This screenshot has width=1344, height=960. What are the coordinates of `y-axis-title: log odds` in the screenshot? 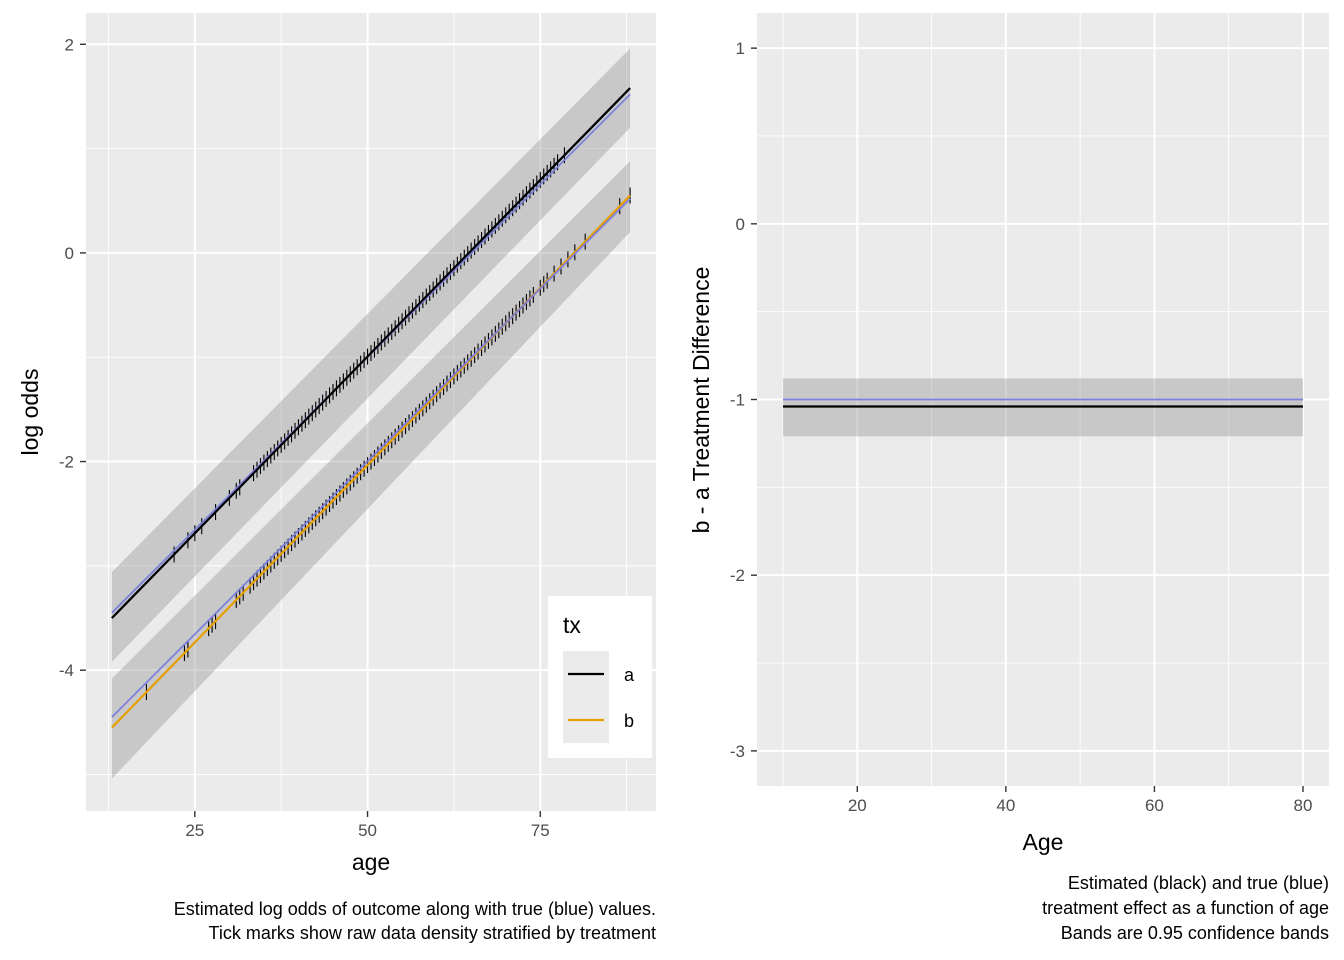 It's located at (30, 412).